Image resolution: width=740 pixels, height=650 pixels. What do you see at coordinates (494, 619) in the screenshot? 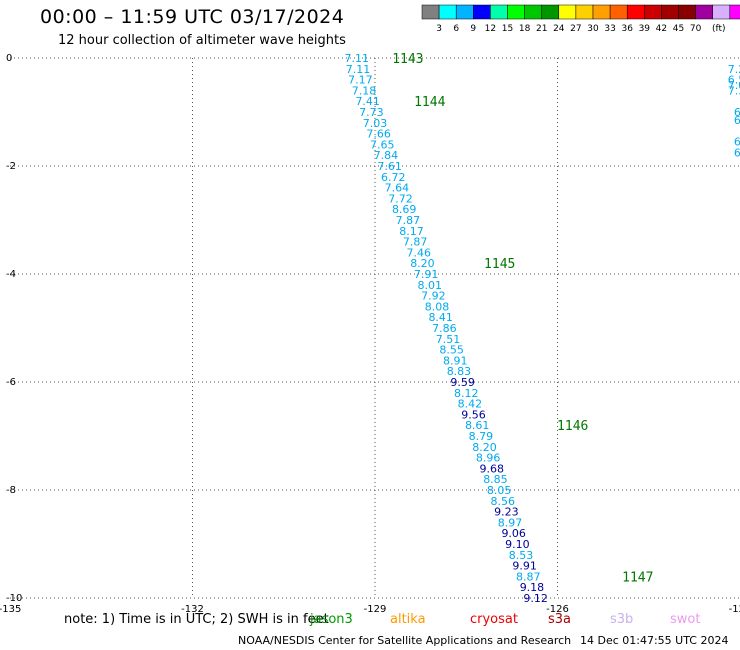
I see `satellite-cryosat: cryosat` at bounding box center [494, 619].